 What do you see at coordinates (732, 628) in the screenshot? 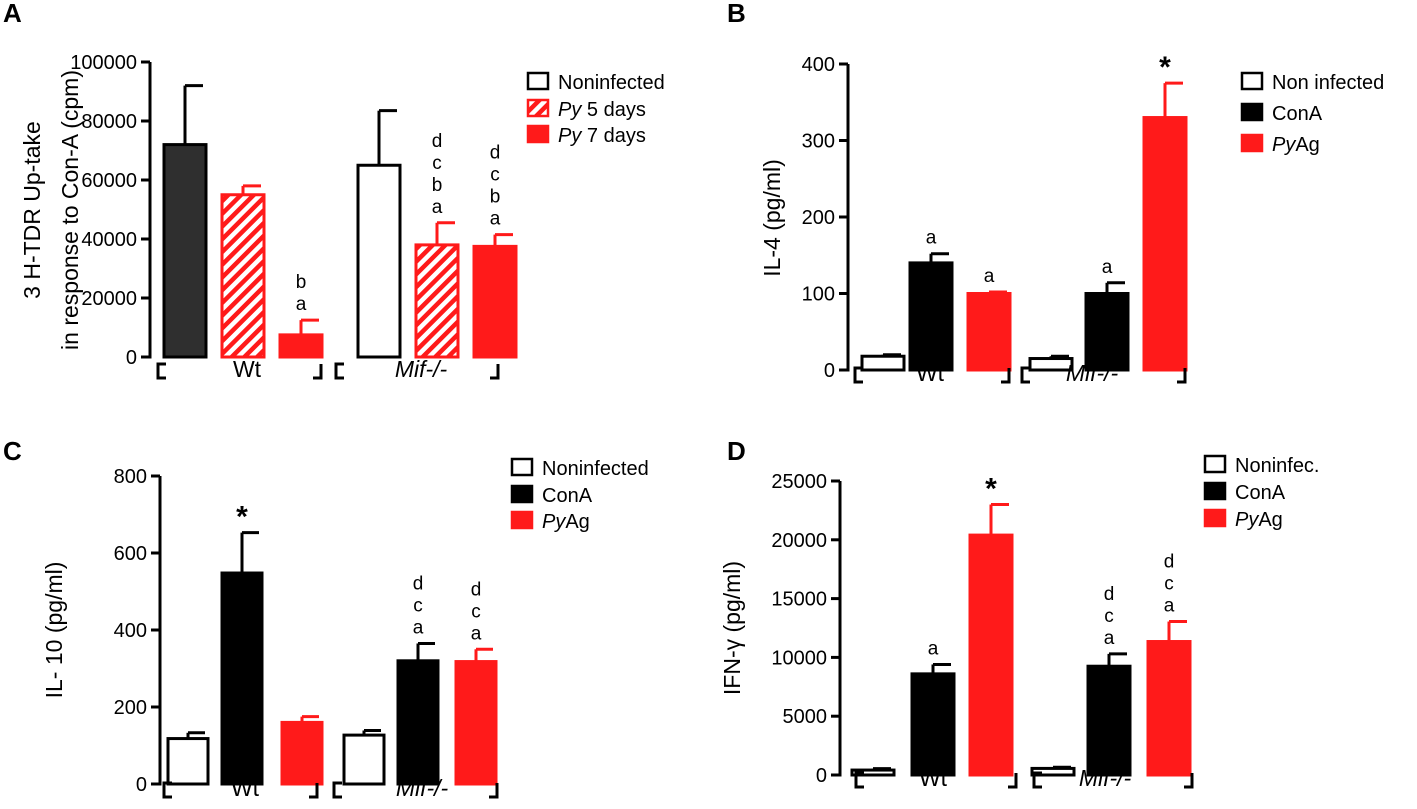
I see `y-axis-label: IFN-γ (pg/ml)` at bounding box center [732, 628].